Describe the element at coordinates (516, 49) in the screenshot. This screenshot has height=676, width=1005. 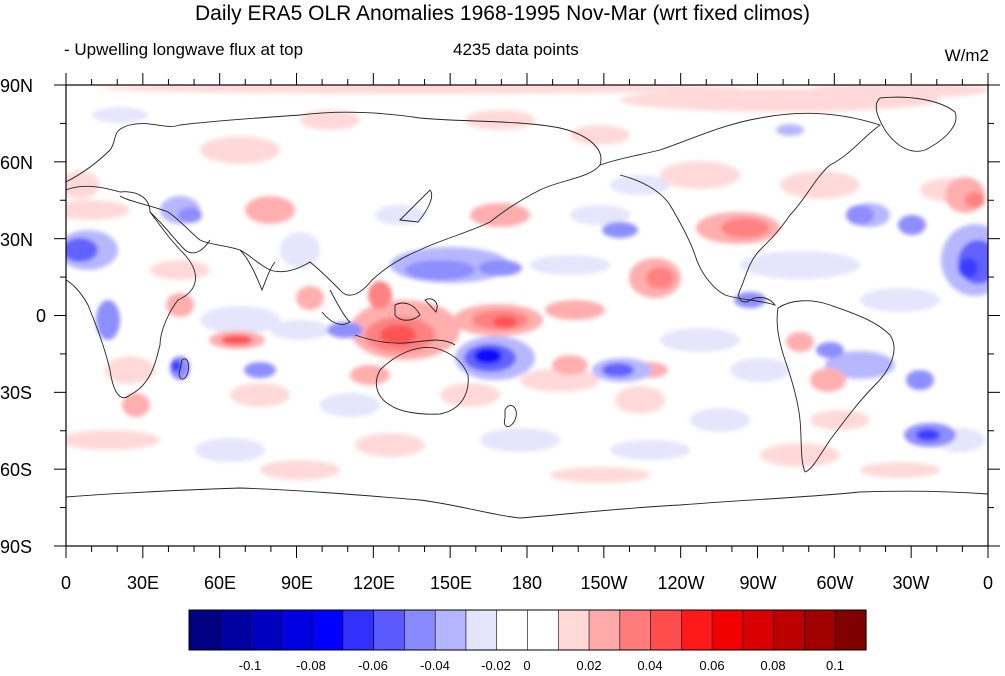
I see `data-points-count: 4235 data points` at that location.